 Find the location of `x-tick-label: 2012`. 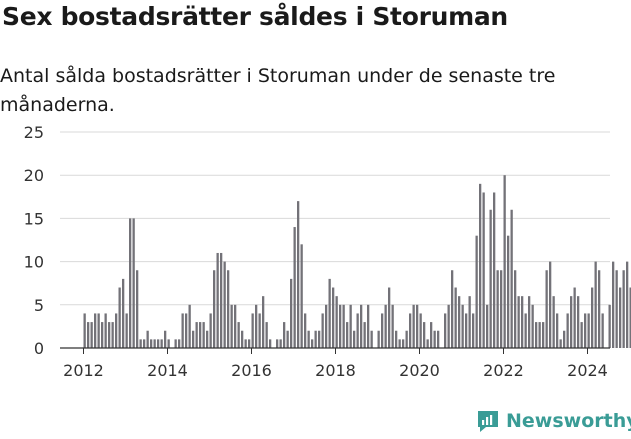

x-tick-label: 2012 is located at coordinates (83, 370).